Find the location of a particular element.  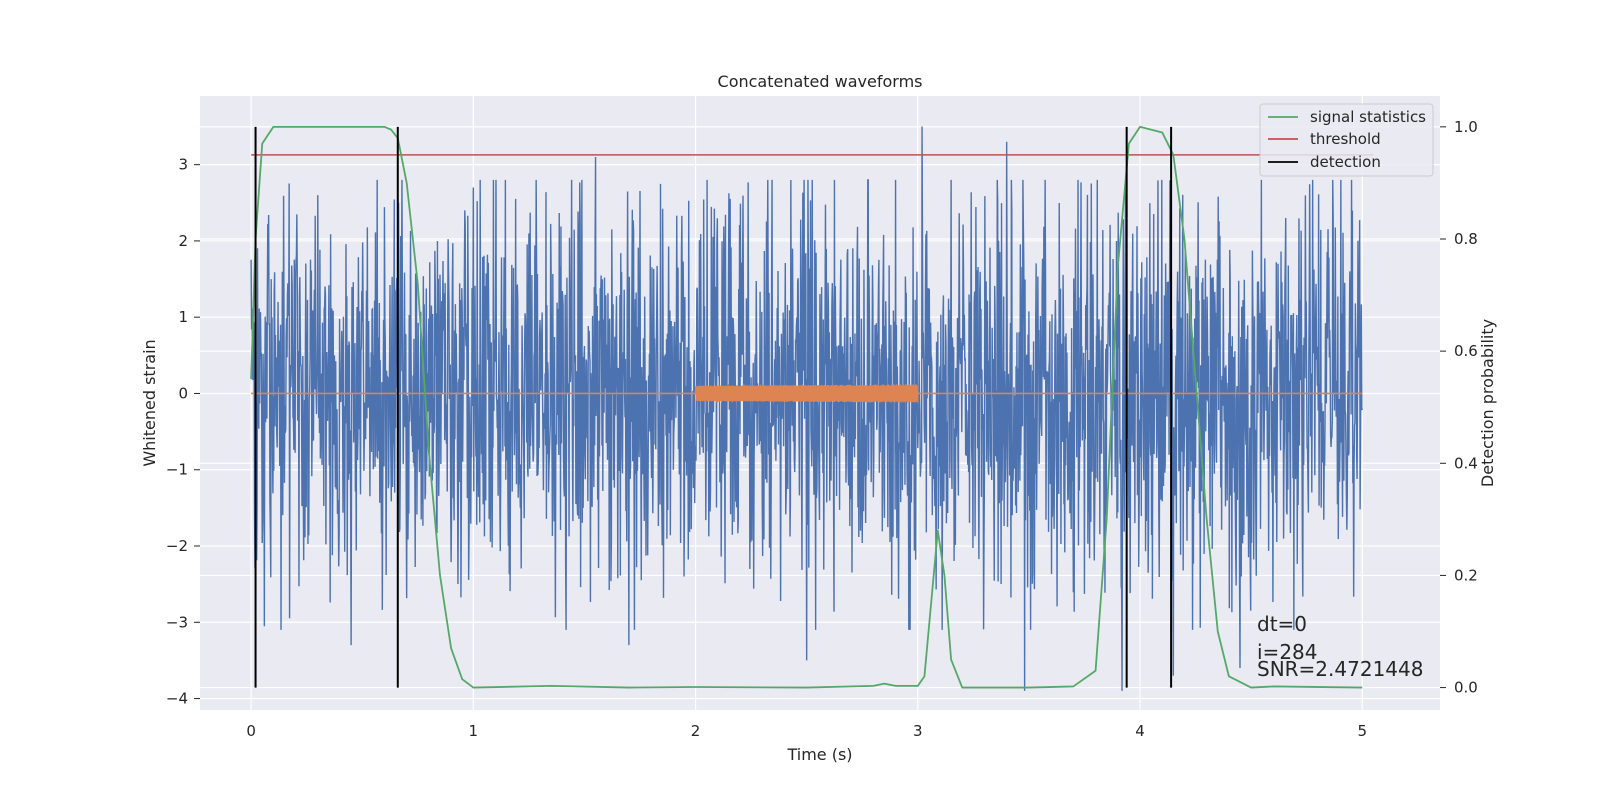

right-y-tick-label: 0.6 is located at coordinates (1466, 351).